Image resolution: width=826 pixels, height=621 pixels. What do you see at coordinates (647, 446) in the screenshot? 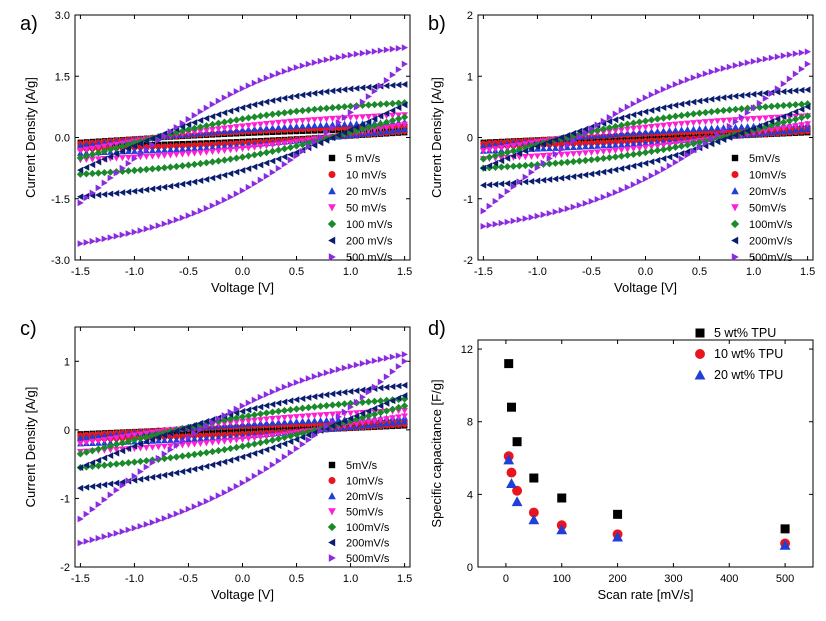
I see `series-5-wt-tpu` at bounding box center [647, 446].